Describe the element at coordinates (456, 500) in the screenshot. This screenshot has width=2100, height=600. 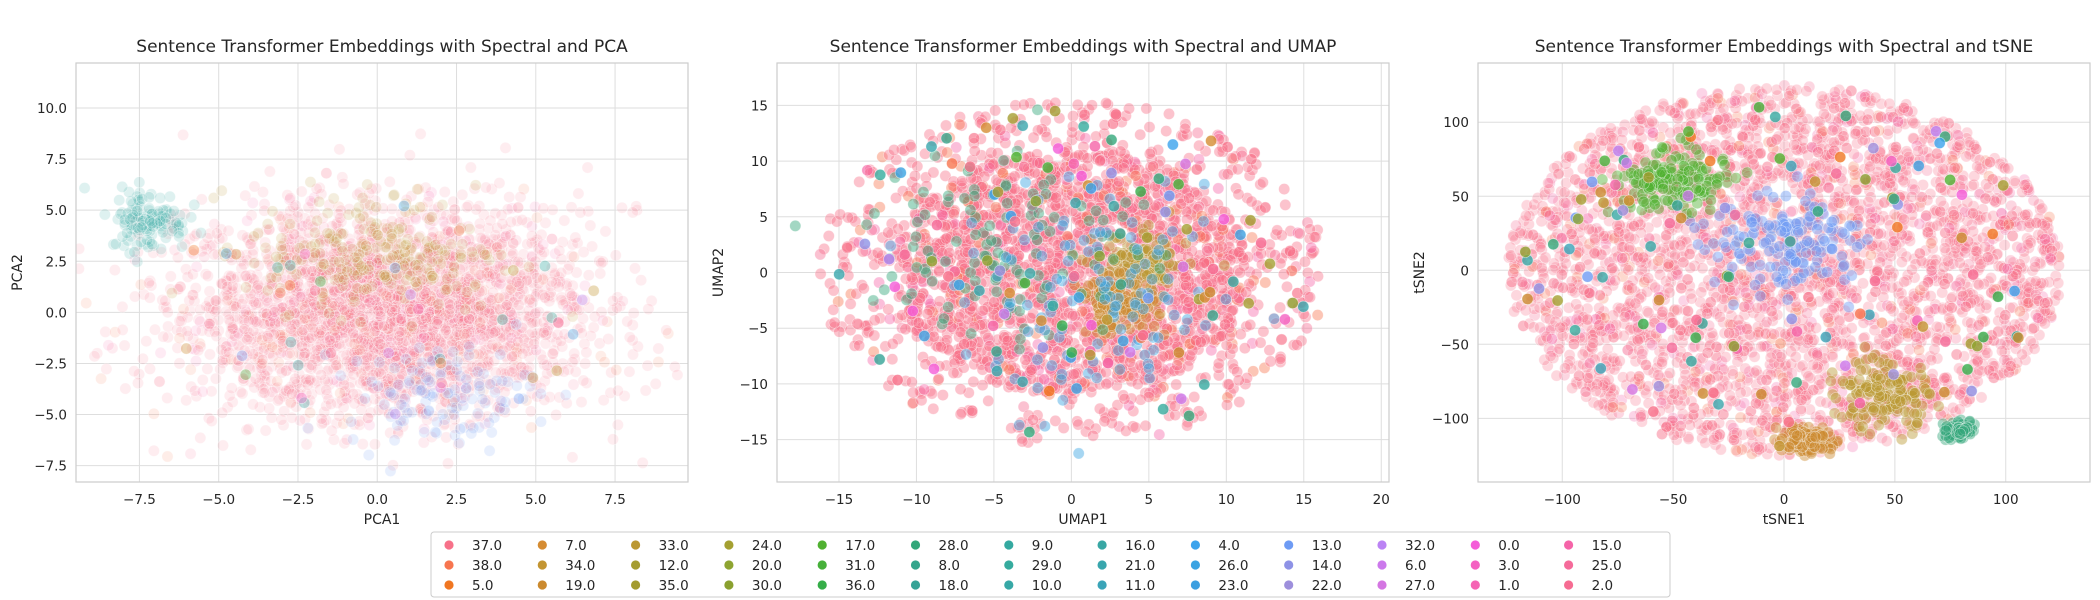
I see `x-tick-label: 2.5` at that location.